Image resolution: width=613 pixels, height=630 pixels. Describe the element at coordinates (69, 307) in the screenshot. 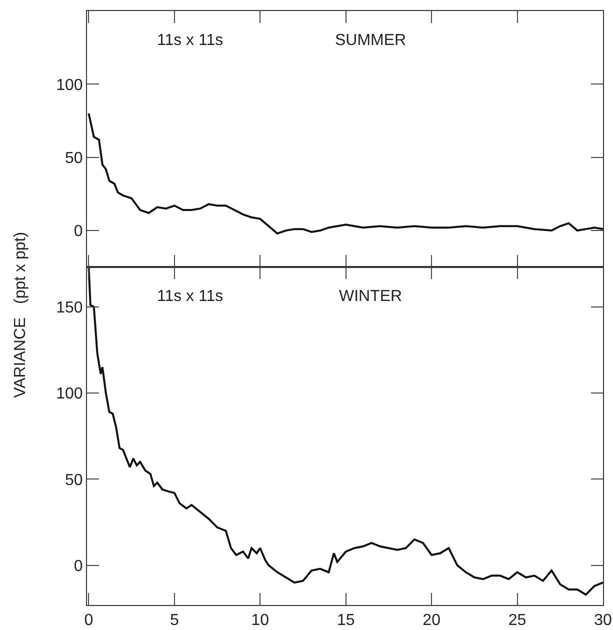

I see `y-tick-label: 150` at that location.